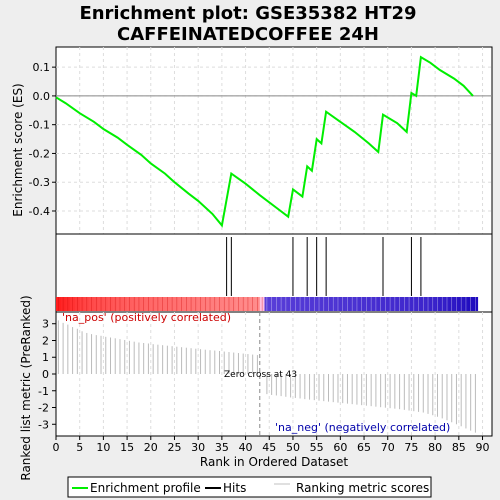  I want to click on xtick-label: 55, so click(317, 447).